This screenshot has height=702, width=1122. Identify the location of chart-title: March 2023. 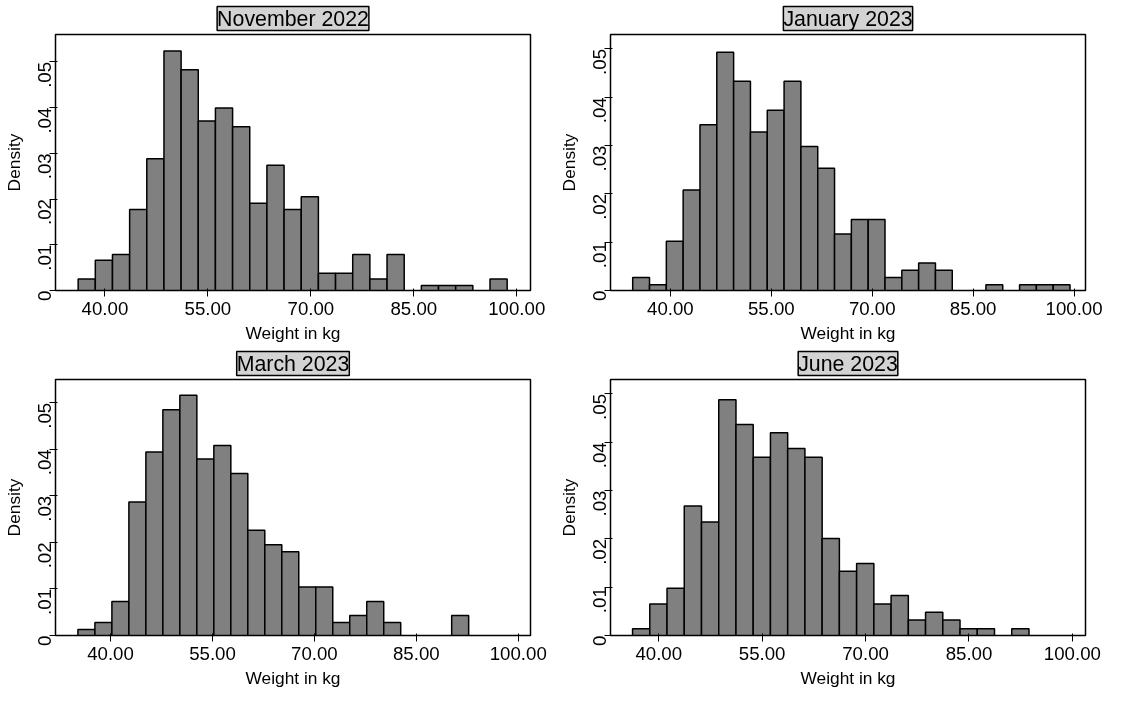
(293, 363).